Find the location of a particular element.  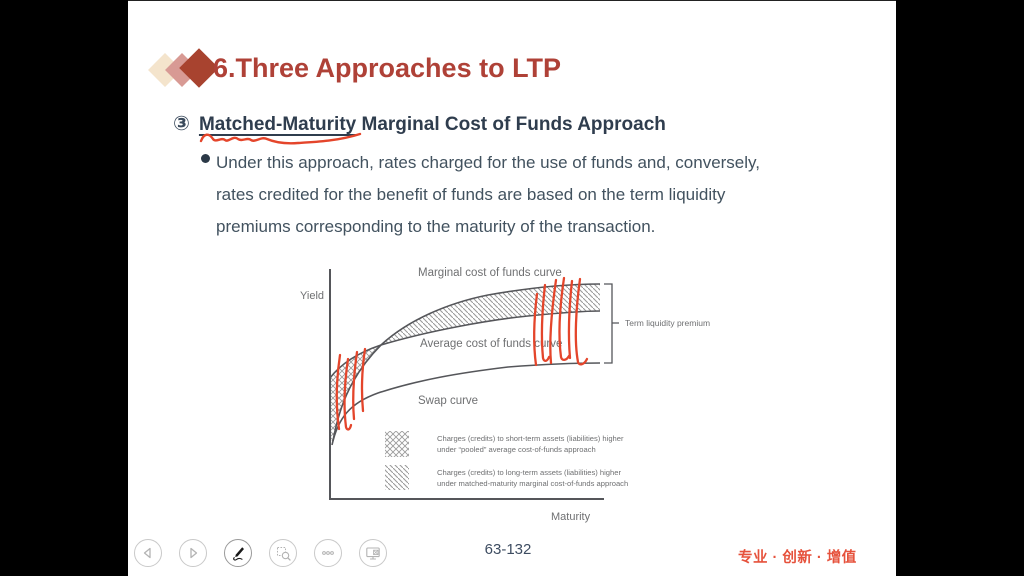

letterbox-right is located at coordinates (960, 288).